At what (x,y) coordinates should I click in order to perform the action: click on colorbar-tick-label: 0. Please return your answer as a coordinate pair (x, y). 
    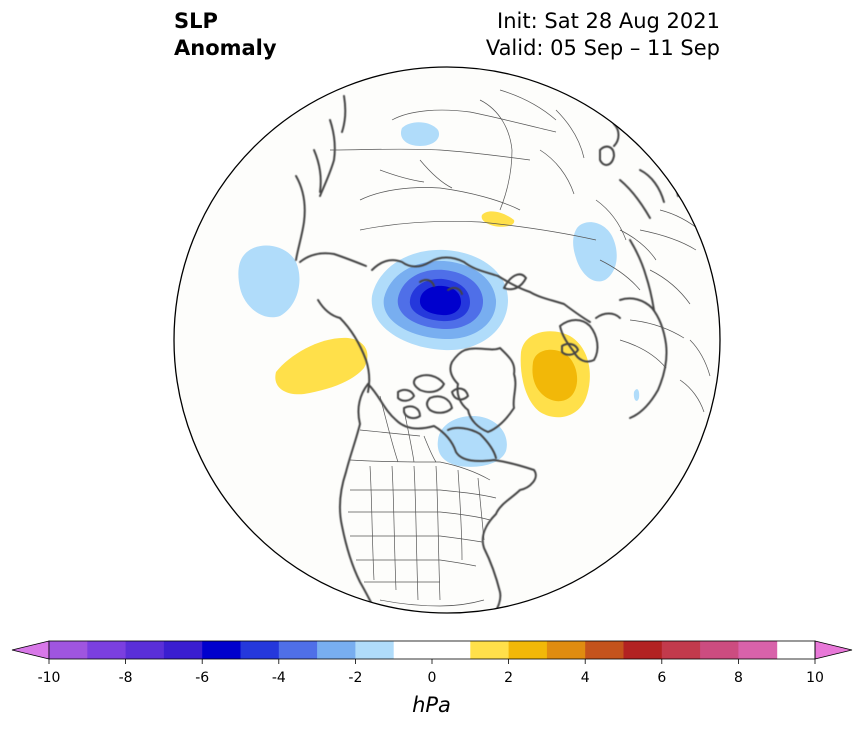
    Looking at the image, I should click on (432, 678).